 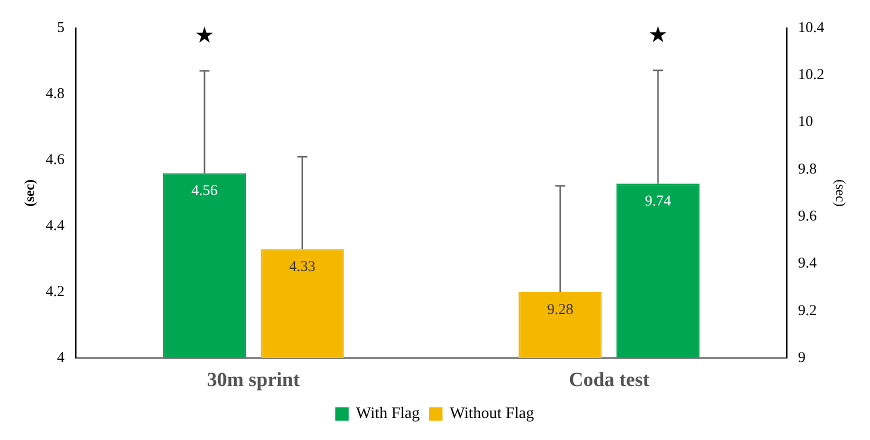 What do you see at coordinates (609, 380) in the screenshot?
I see `x-tick-label: Coda test` at bounding box center [609, 380].